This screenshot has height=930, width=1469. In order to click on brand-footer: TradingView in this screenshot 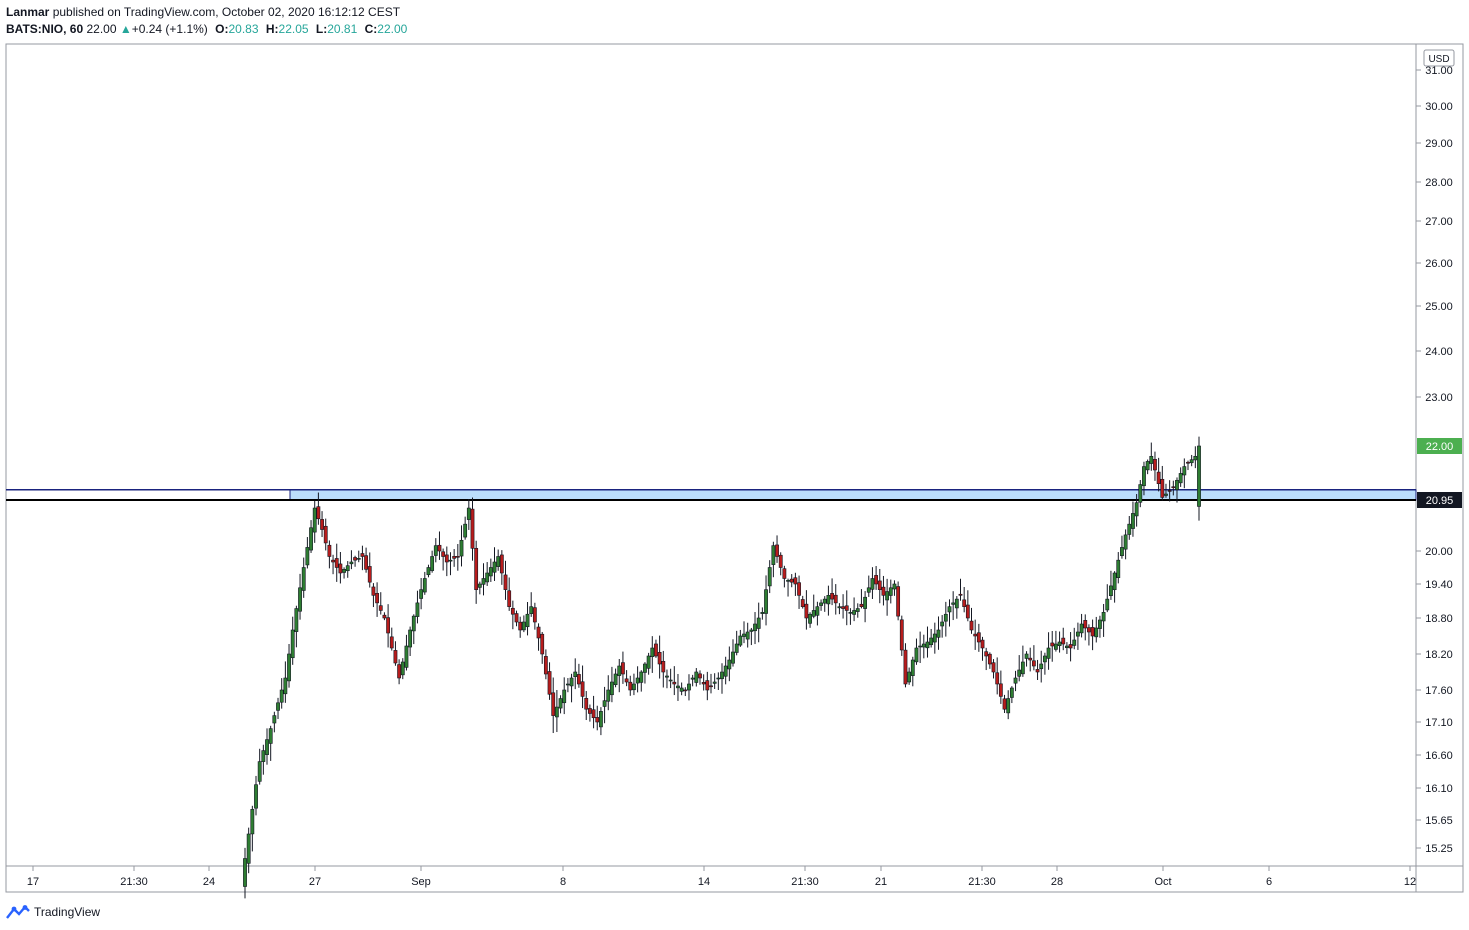, I will do `click(53, 912)`.